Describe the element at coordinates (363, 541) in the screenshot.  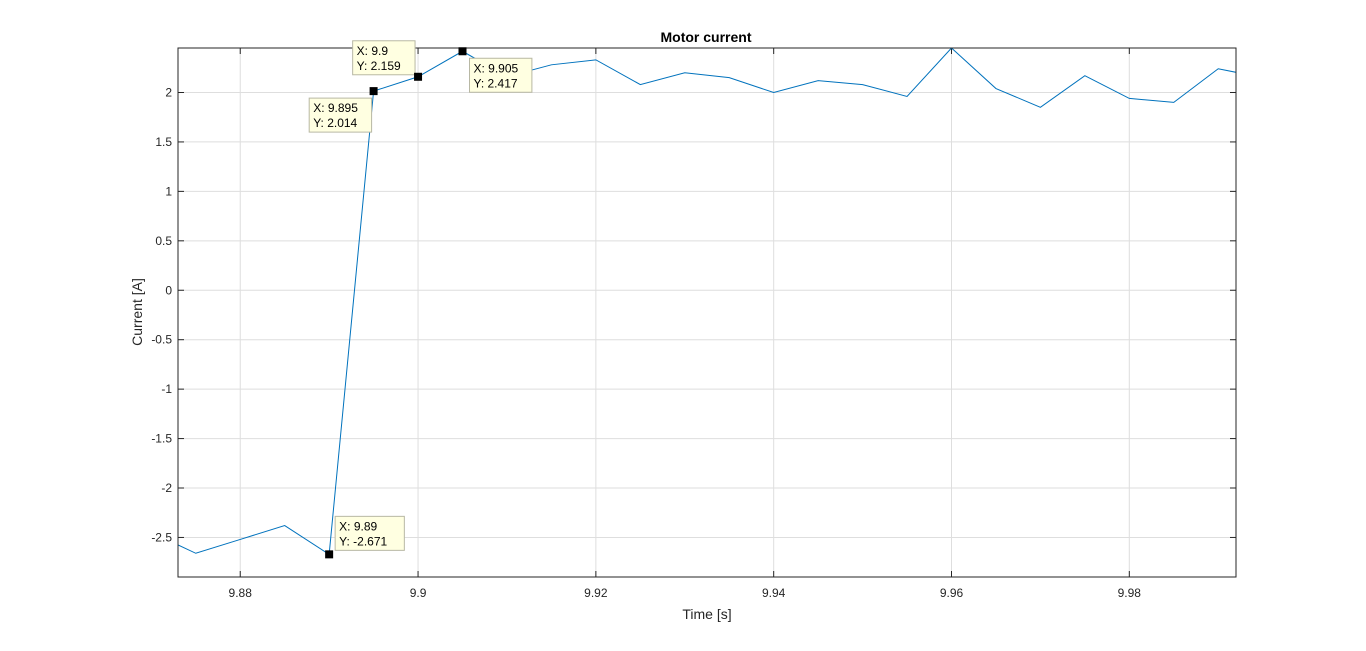
I see `datatip-y-text: Y: -2.671` at that location.